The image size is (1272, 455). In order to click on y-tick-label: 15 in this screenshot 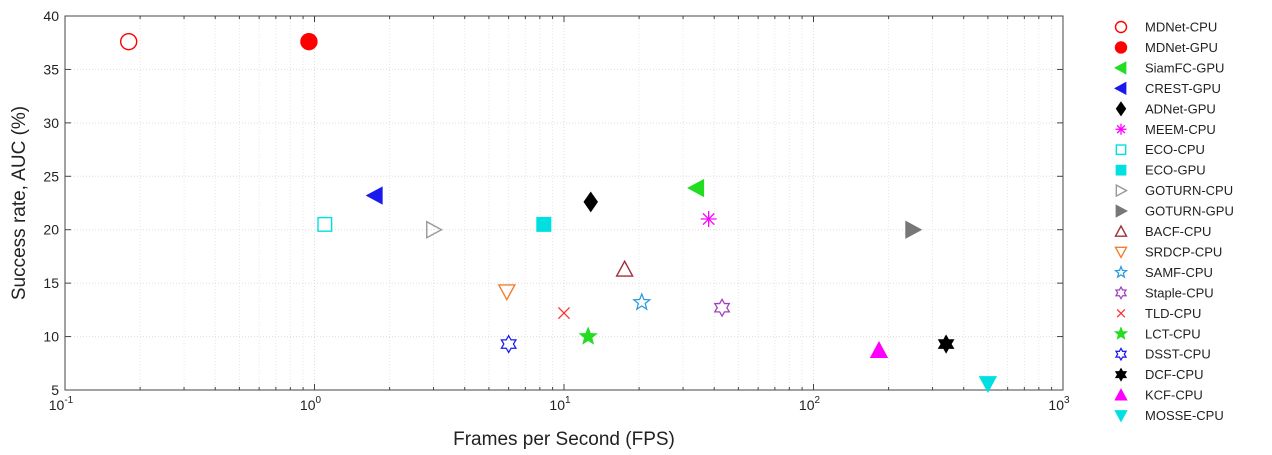, I will do `click(51, 283)`.